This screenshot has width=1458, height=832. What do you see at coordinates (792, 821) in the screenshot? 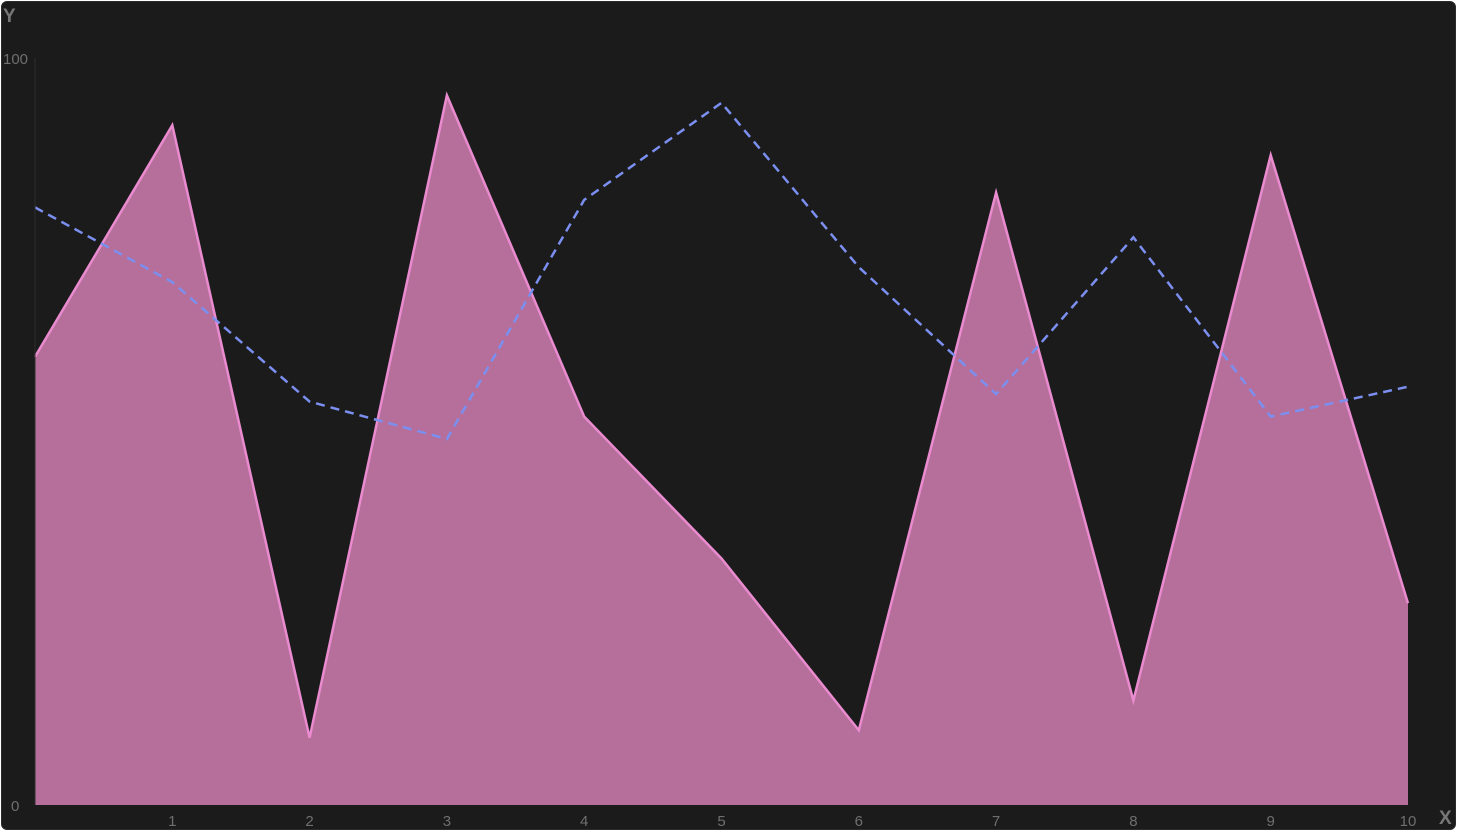
I see `x-tick-labels: 1 2 3 4 5 6 7 8 9 10` at bounding box center [792, 821].